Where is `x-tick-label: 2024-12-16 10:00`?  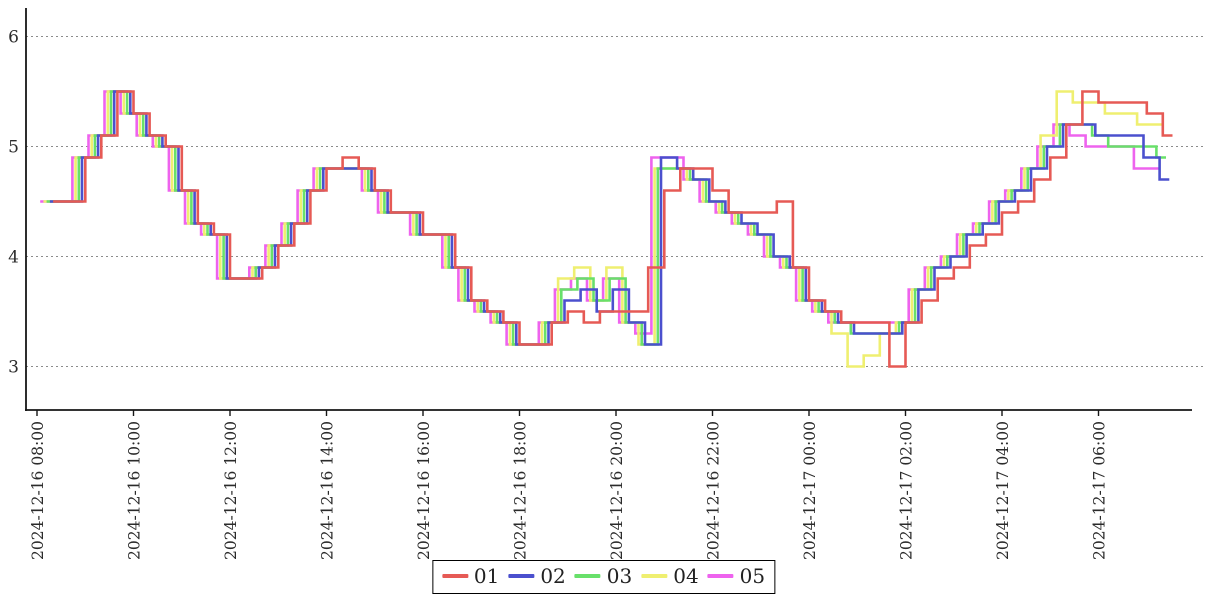
x-tick-label: 2024-12-16 10:00 is located at coordinates (135, 490).